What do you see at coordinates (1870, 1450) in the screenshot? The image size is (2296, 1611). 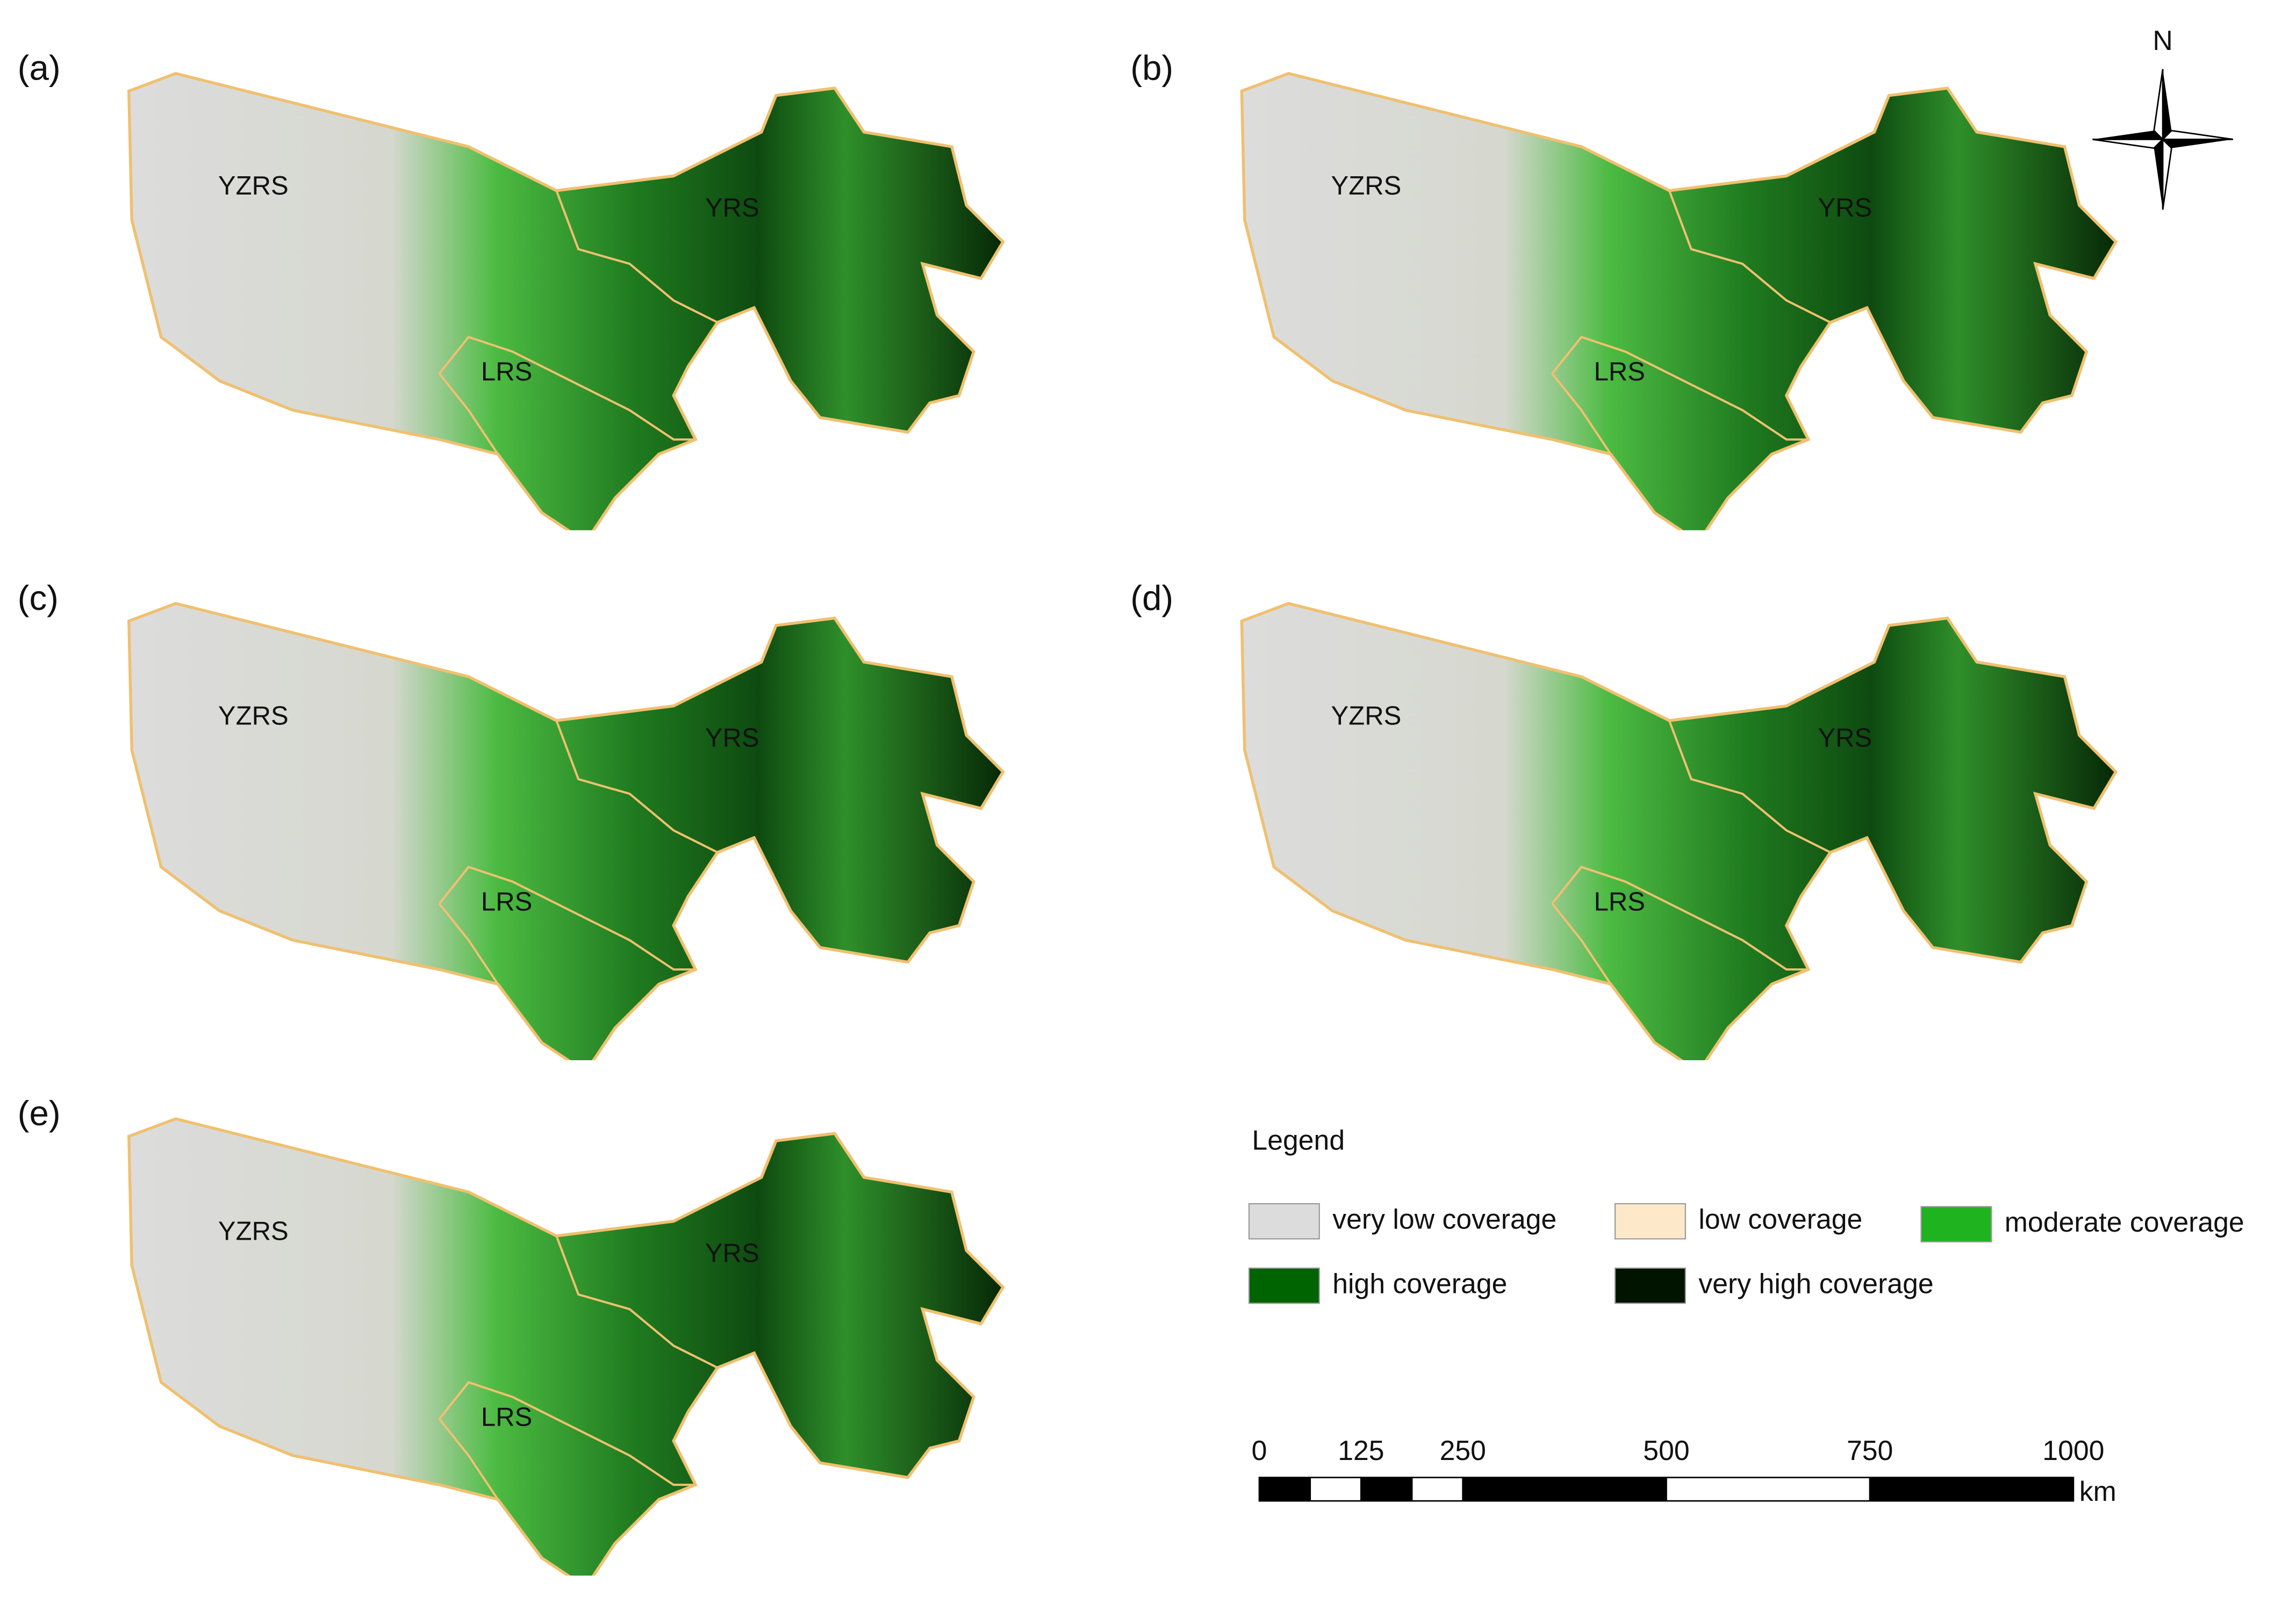 I see `scale-tick-label: 750` at bounding box center [1870, 1450].